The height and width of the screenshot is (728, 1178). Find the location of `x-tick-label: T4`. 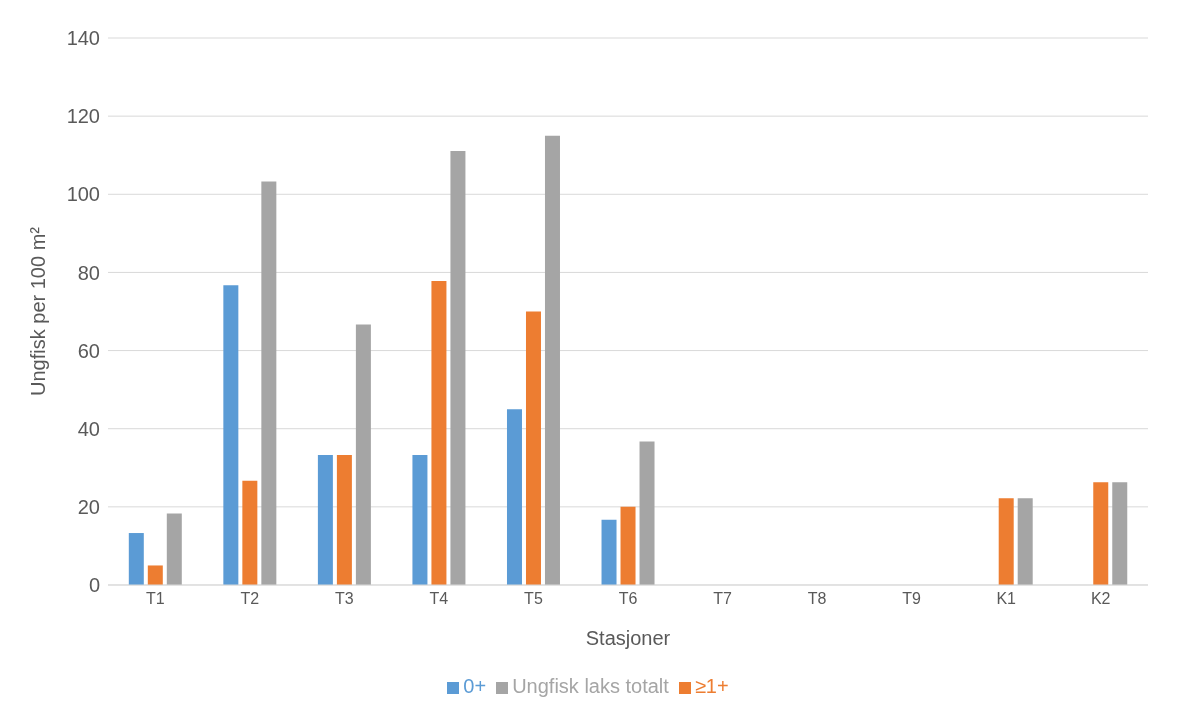

x-tick-label: T4 is located at coordinates (439, 599).